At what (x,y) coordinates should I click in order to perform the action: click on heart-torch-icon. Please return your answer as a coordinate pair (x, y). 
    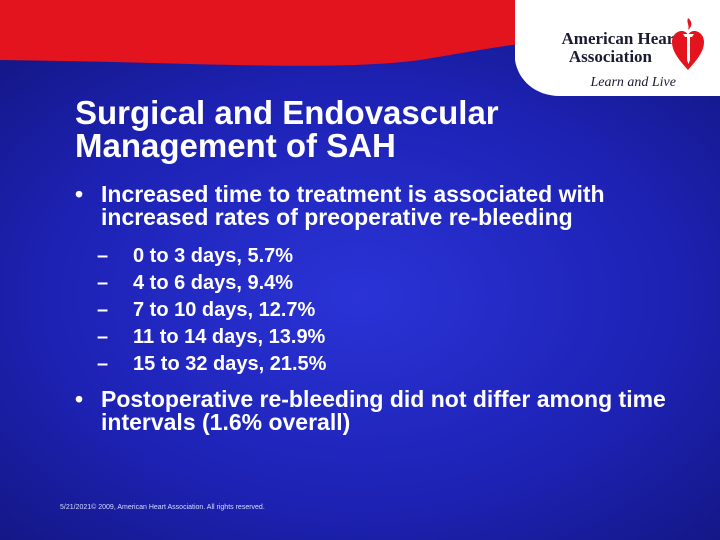
    Looking at the image, I should click on (688, 44).